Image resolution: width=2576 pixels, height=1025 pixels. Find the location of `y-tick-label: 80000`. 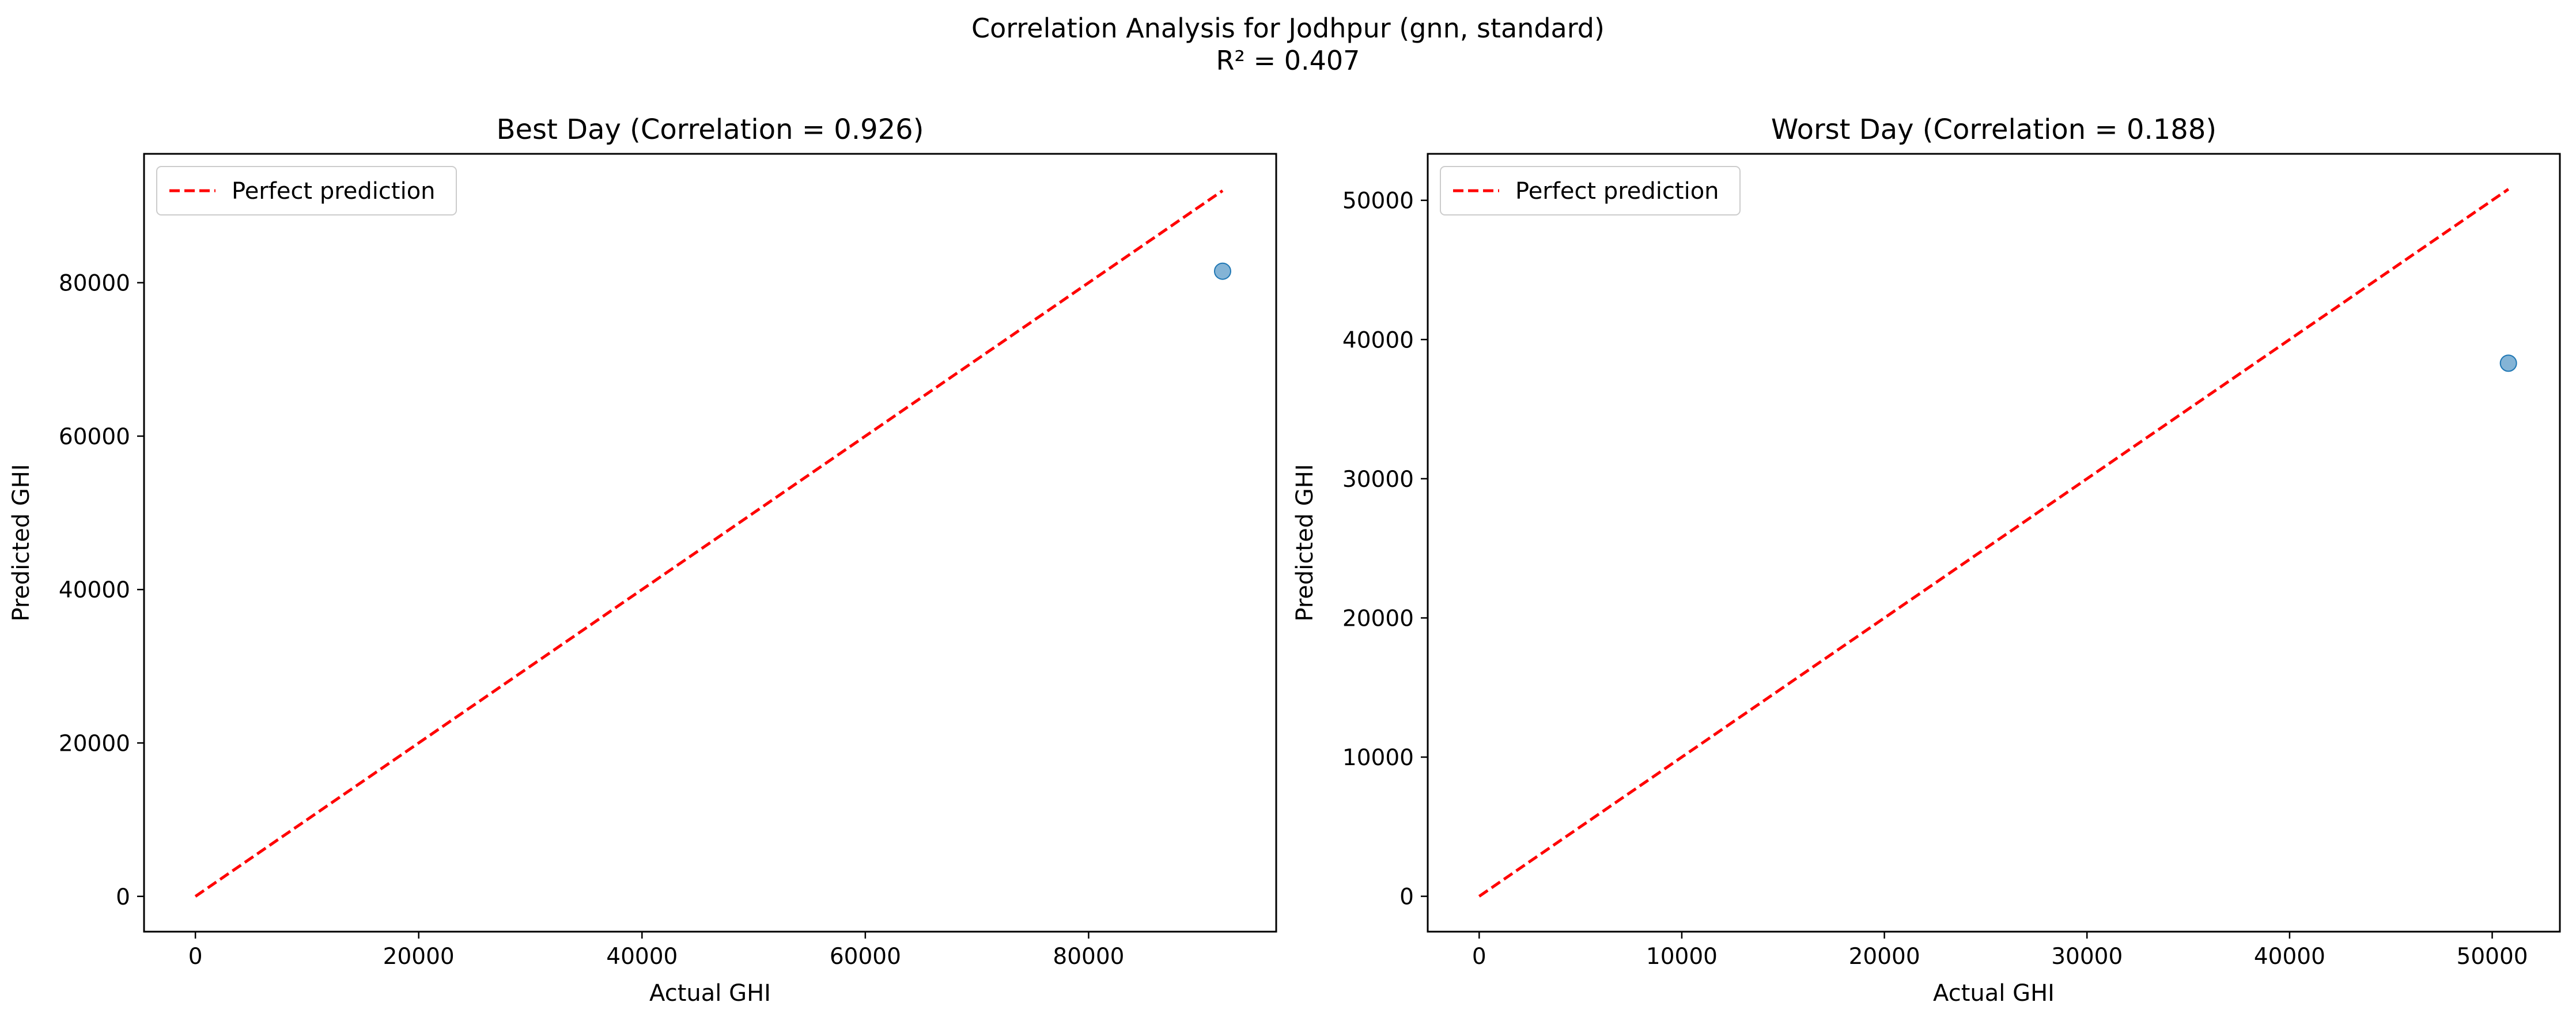

y-tick-label: 80000 is located at coordinates (94, 284).